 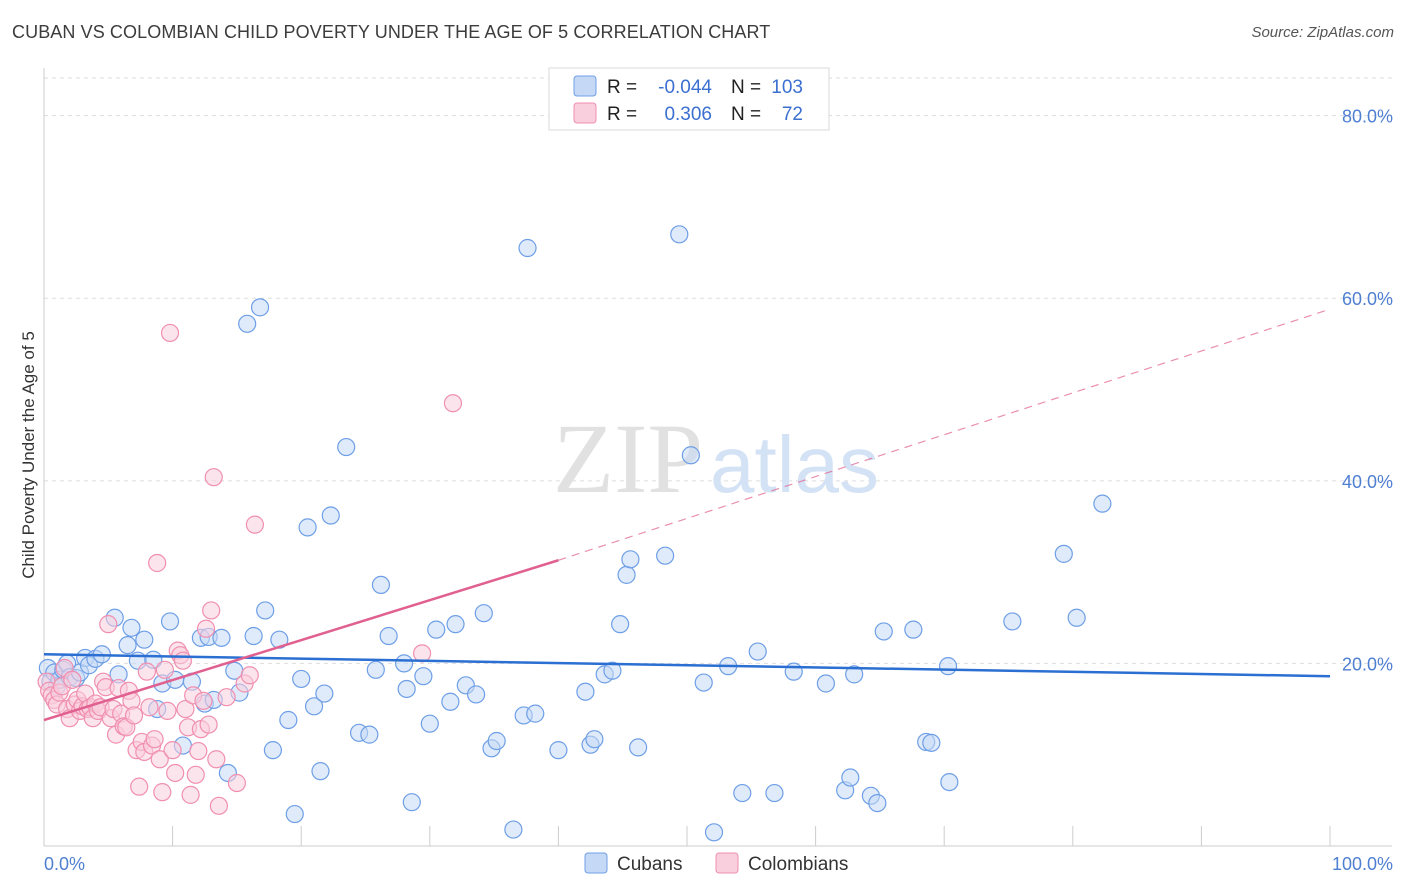 What do you see at coordinates (64, 864) in the screenshot?
I see `x-tick-label: 0.0%` at bounding box center [64, 864].